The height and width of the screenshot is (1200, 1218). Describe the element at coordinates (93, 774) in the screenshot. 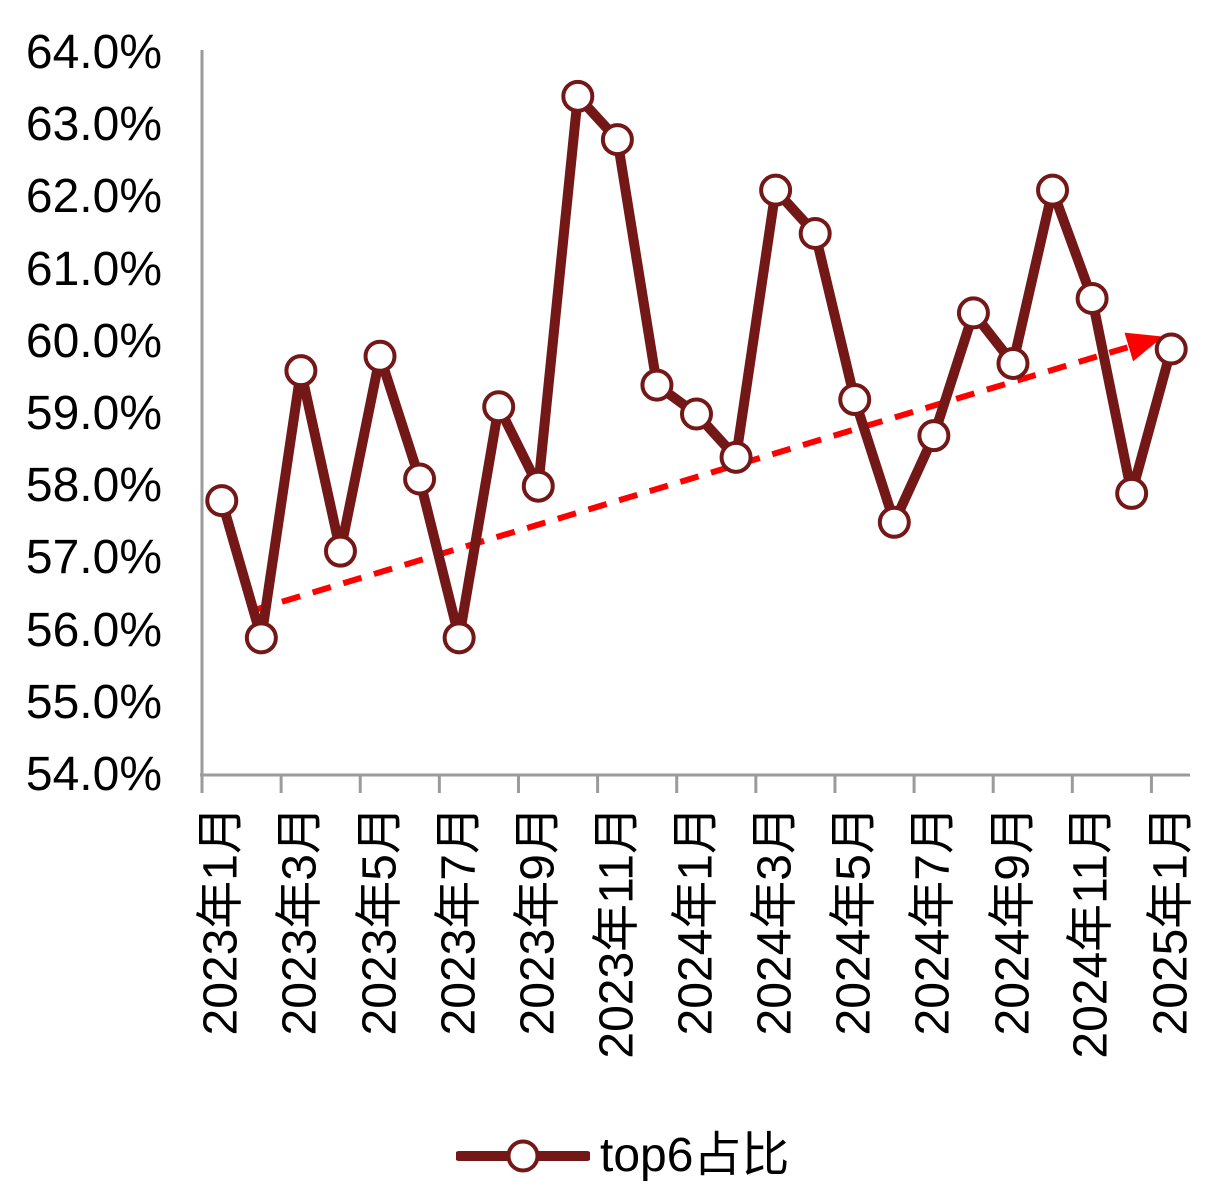

I see `y-tick-label: 54.0%` at that location.